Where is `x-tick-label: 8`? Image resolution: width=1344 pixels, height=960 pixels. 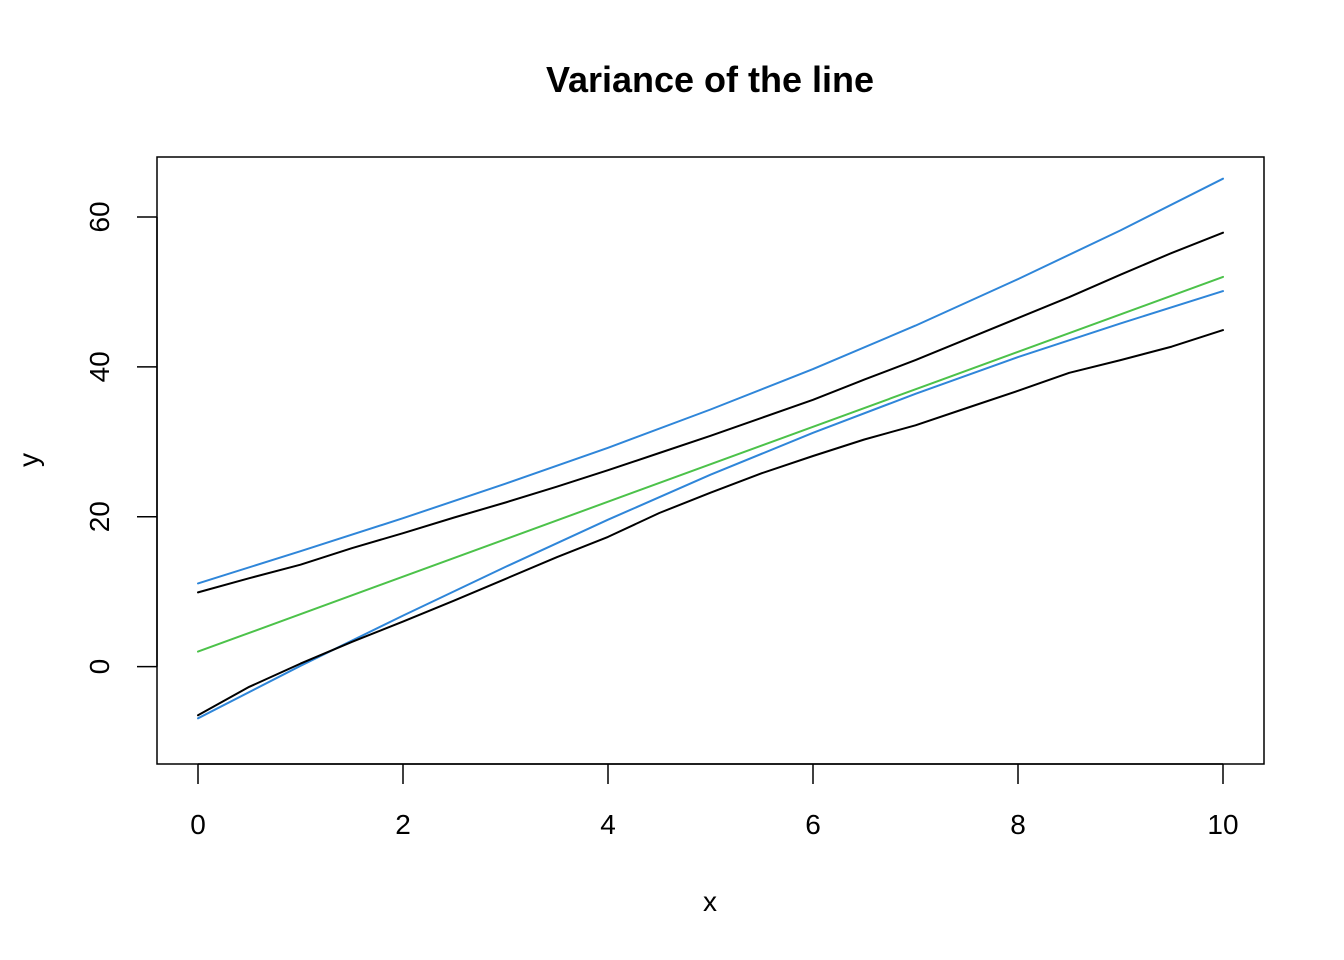
x-tick-label: 8 is located at coordinates (1018, 824).